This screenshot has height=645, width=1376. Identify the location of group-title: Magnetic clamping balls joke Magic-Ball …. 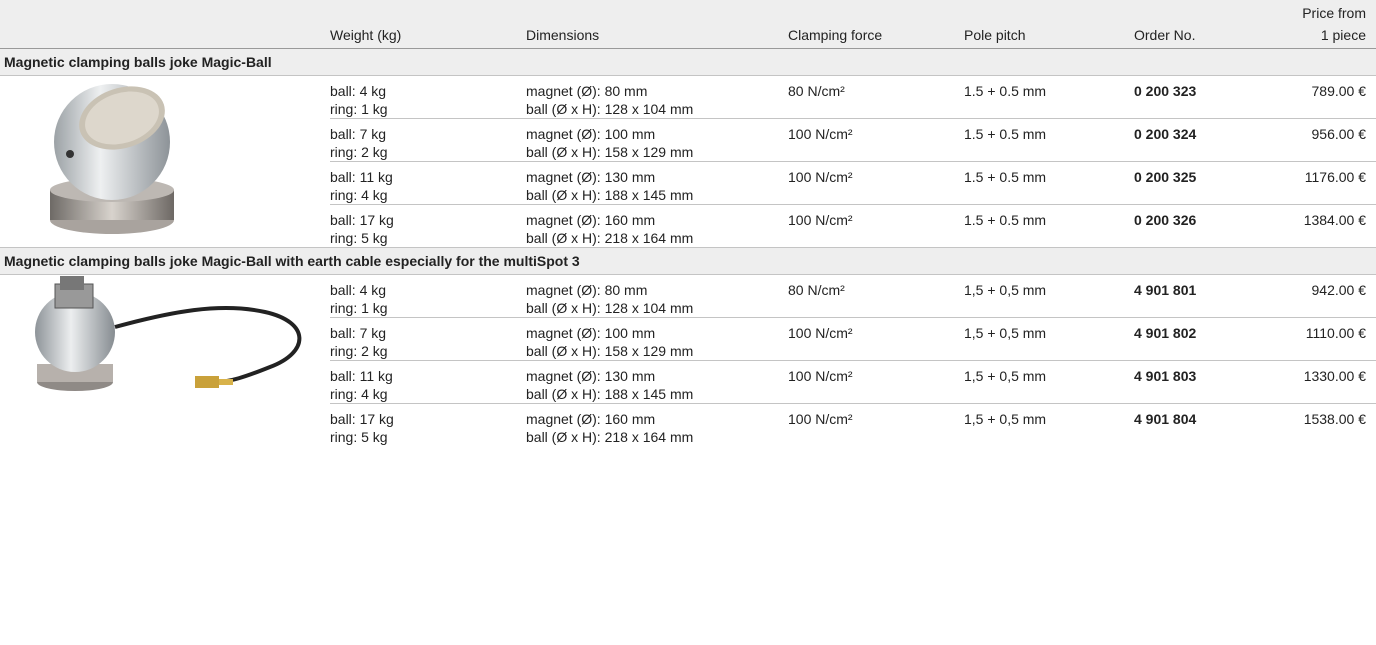
(292, 261).